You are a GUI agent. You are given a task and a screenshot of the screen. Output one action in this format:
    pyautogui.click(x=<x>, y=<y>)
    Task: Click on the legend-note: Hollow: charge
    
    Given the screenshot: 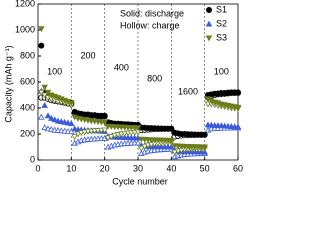 What is the action you would take?
    pyautogui.click(x=150, y=25)
    